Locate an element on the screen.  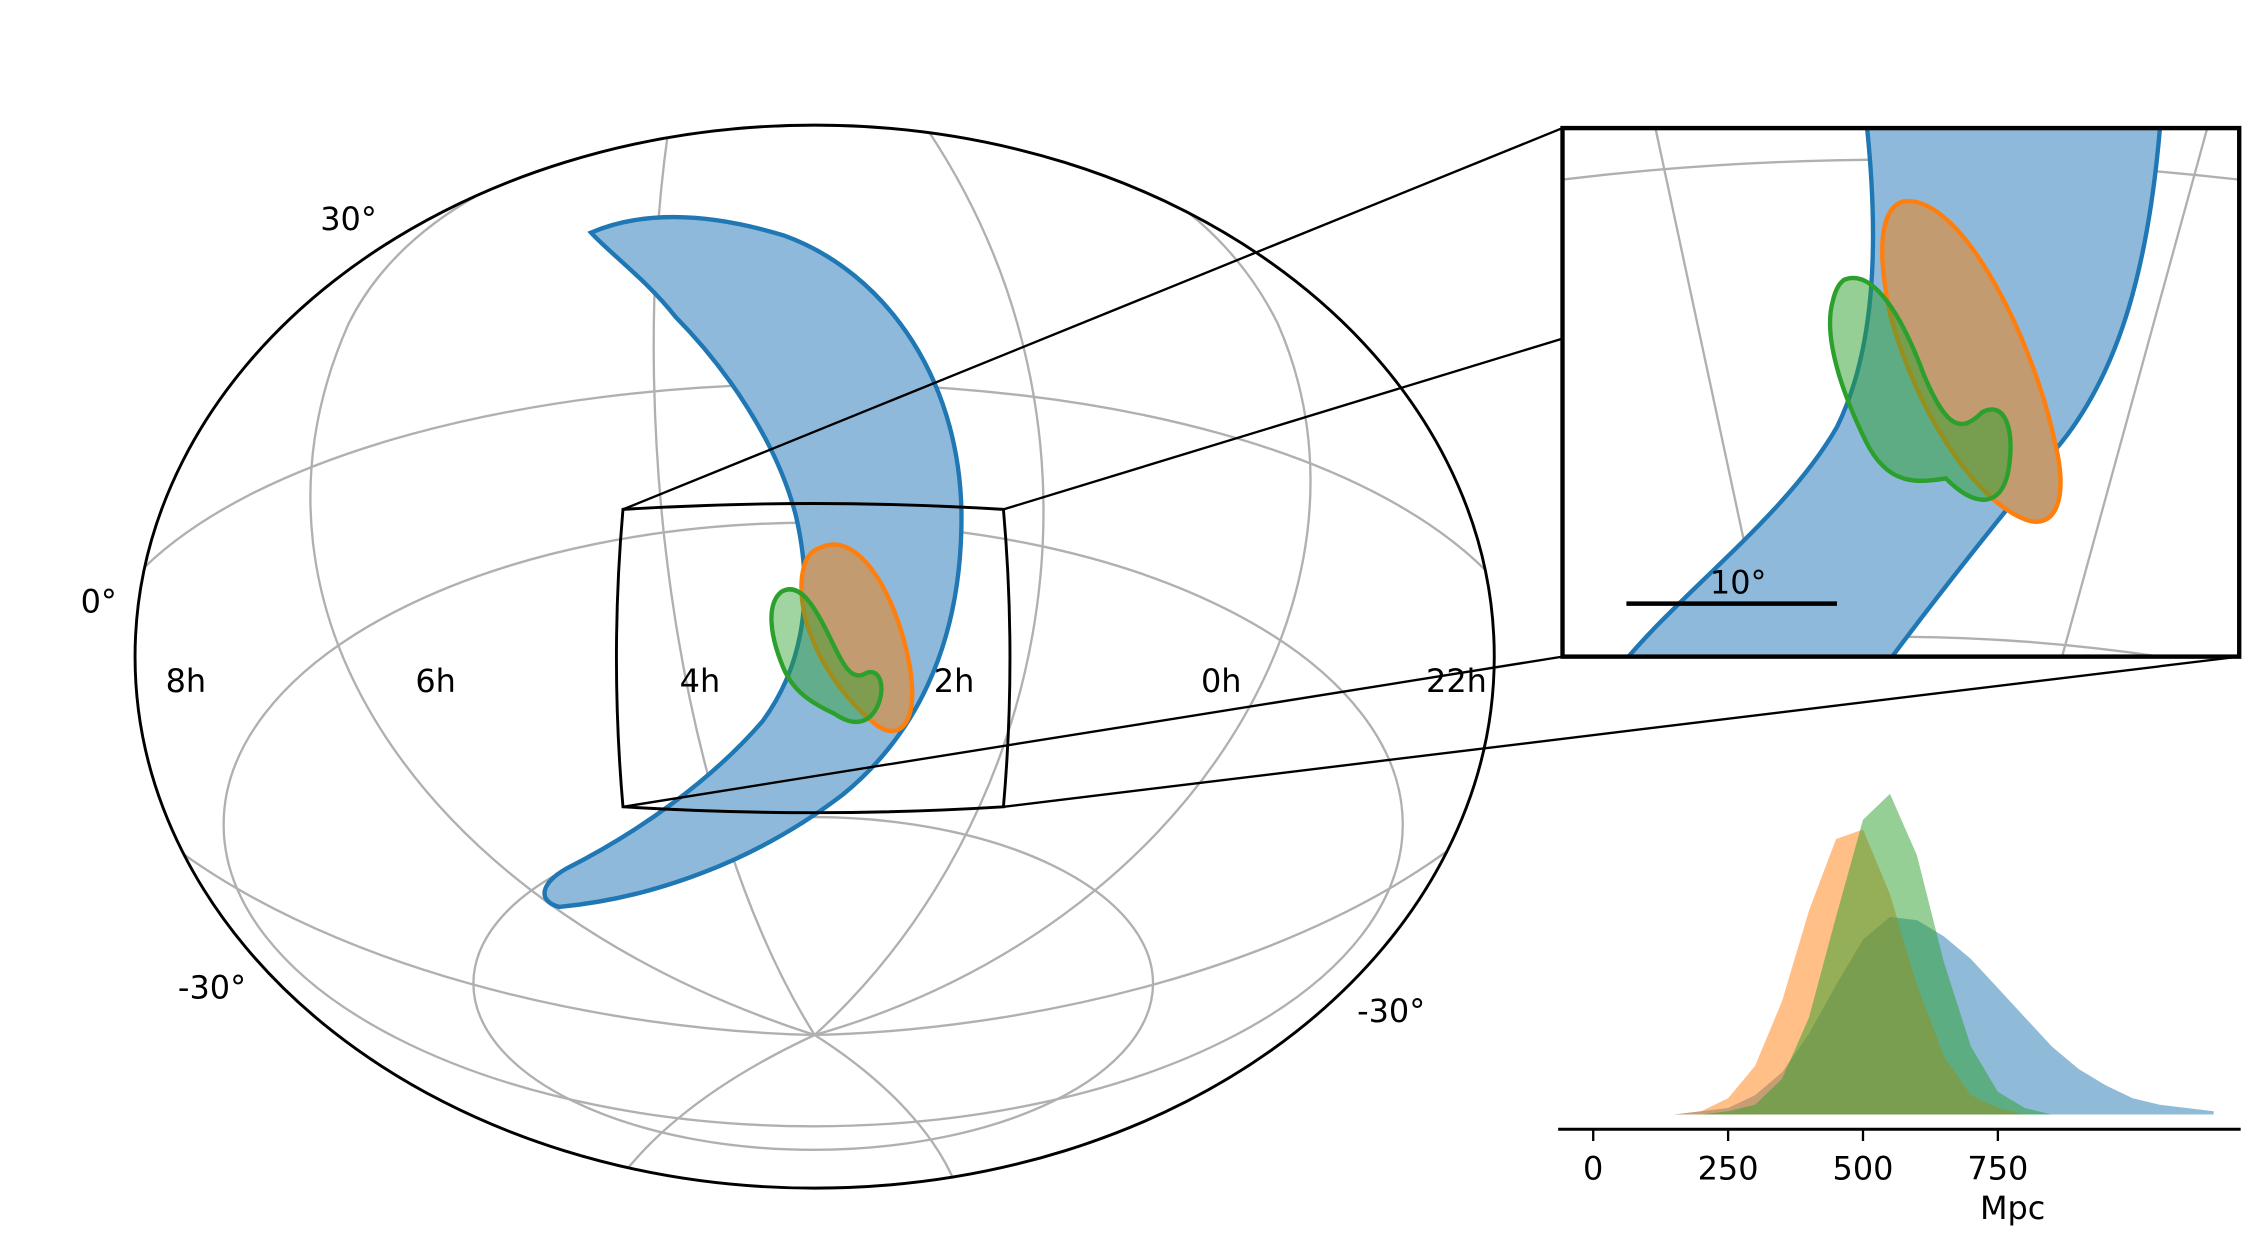
dec-label: 30° is located at coordinates (348, 219).